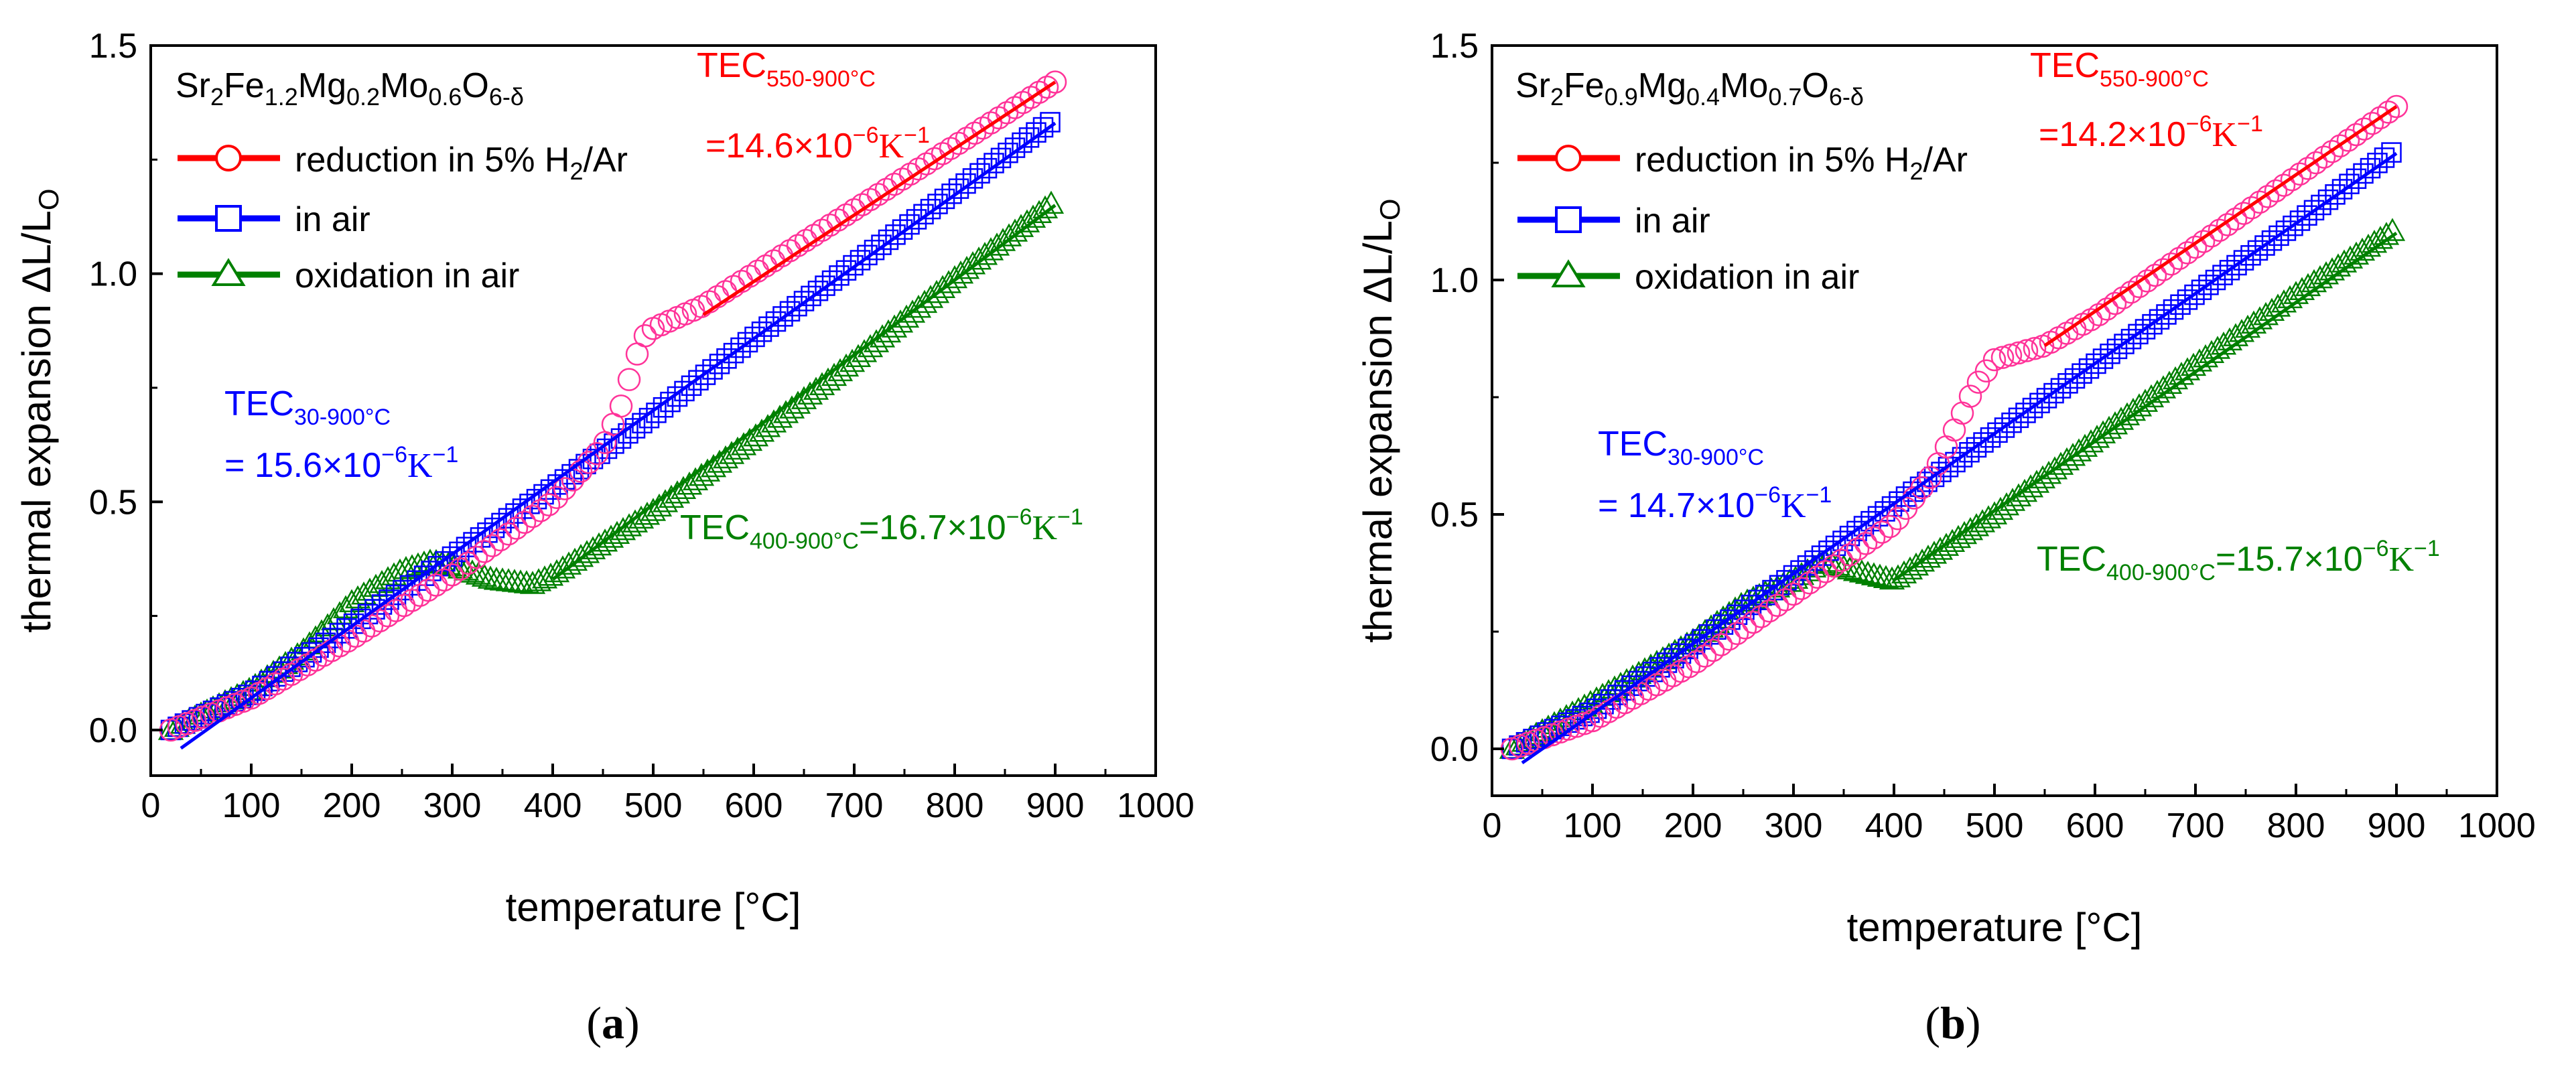 The width and height of the screenshot is (2576, 1069). Describe the element at coordinates (407, 276) in the screenshot. I see `svg-text: oxidation in air` at that location.